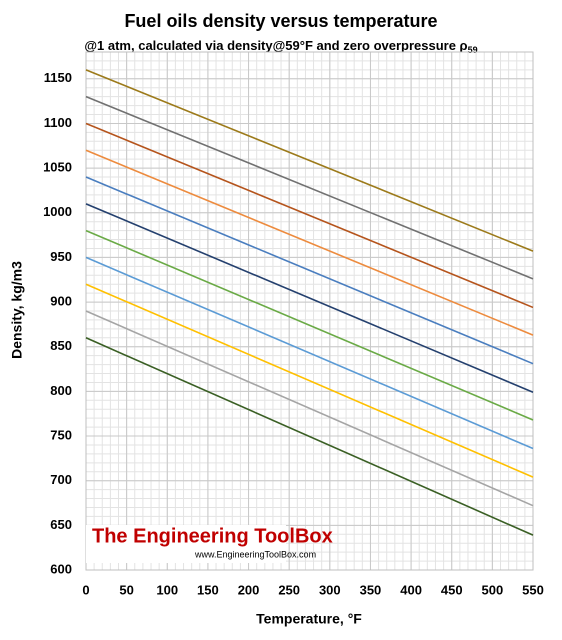  Describe the element at coordinates (85, 589) in the screenshot. I see `x-tick-label: 0` at that location.